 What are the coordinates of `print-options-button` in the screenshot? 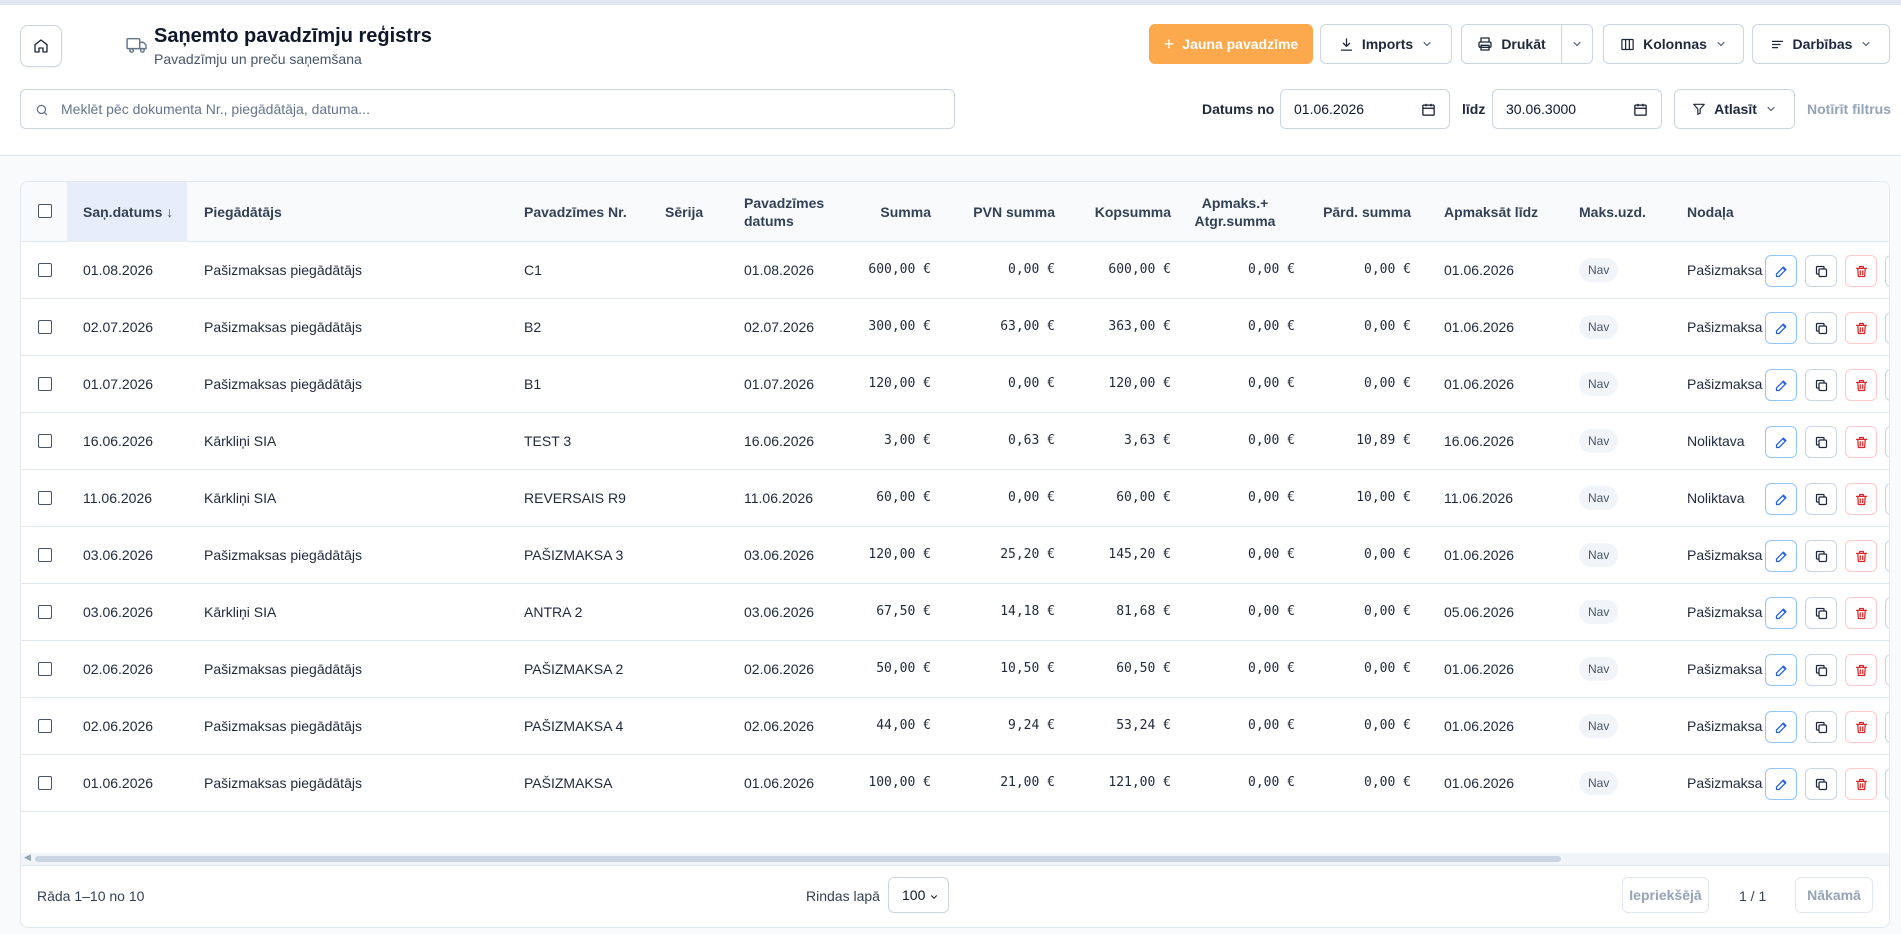 It's located at (1577, 44).